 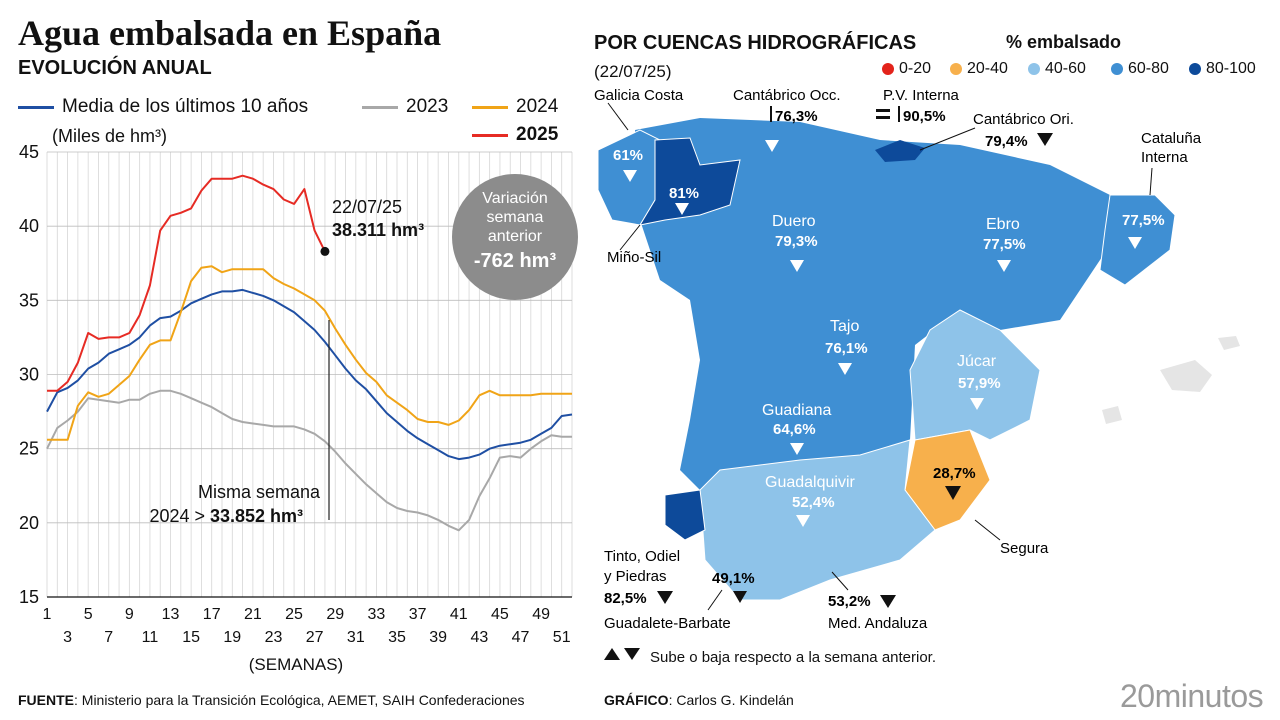 What do you see at coordinates (177, 516) in the screenshot?
I see `same-week-prefix: 2024 >` at bounding box center [177, 516].